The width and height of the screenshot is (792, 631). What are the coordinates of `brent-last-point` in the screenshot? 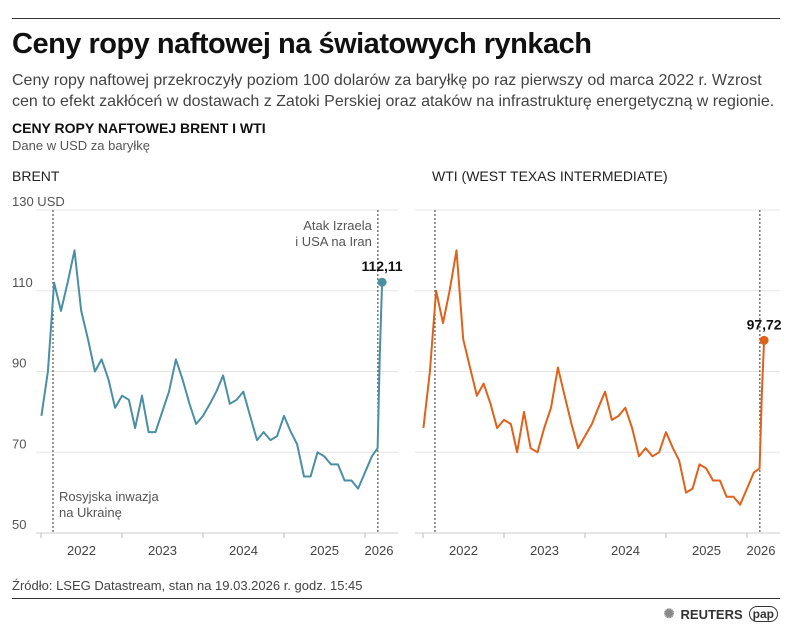 It's located at (382, 282).